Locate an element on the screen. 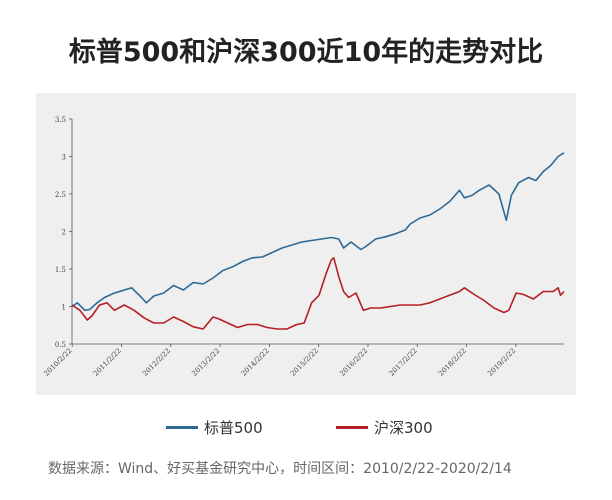 This screenshot has height=500, width=612. legend: 标普500 沪深300 is located at coordinates (306, 427).